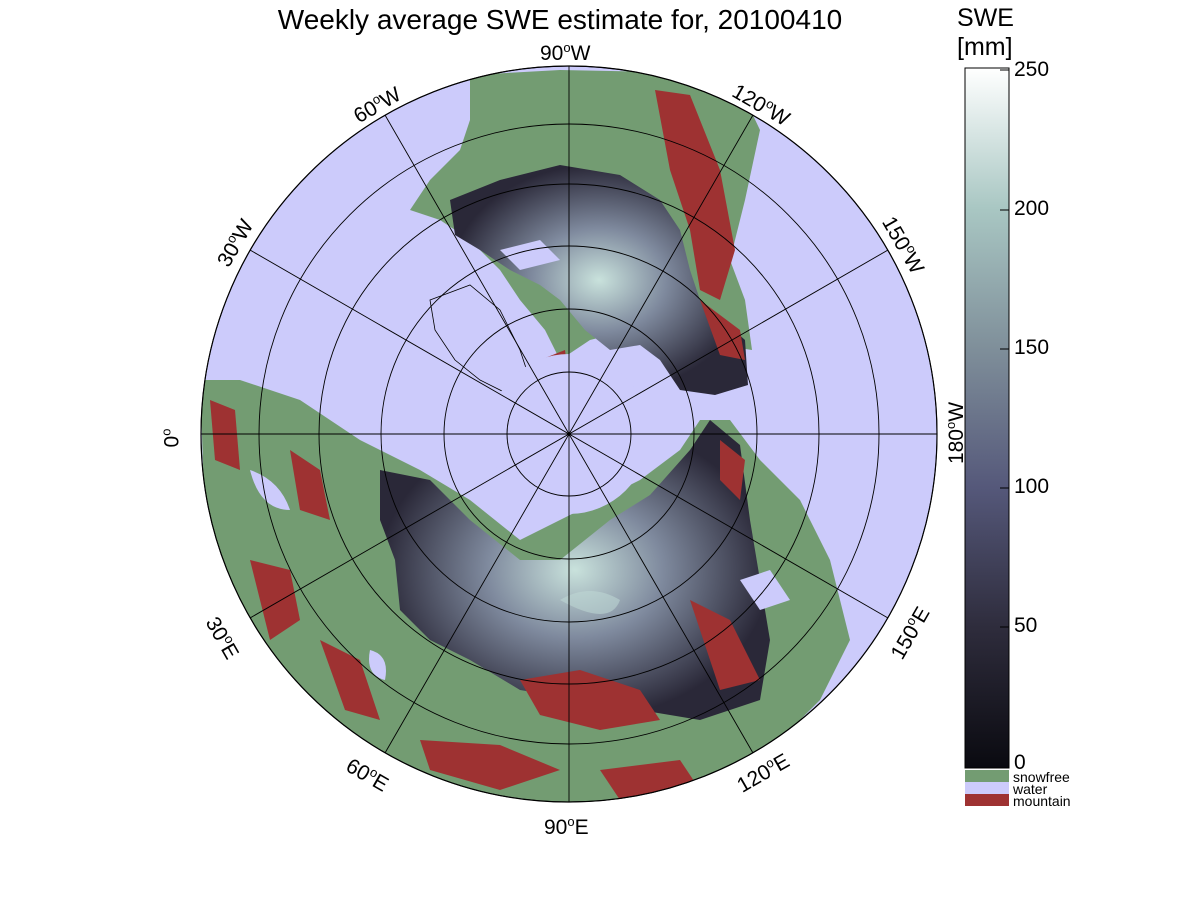 The image size is (1201, 901). Describe the element at coordinates (575, 570) in the screenshot. I see `snow-eurasia` at that location.